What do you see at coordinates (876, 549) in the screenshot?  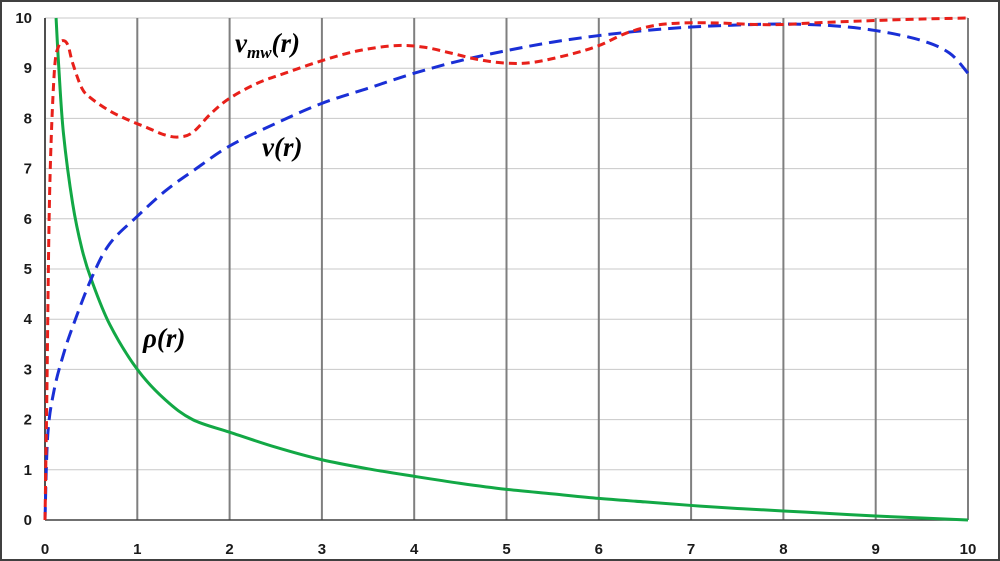 I see `x-tick-label-9: 9` at bounding box center [876, 549].